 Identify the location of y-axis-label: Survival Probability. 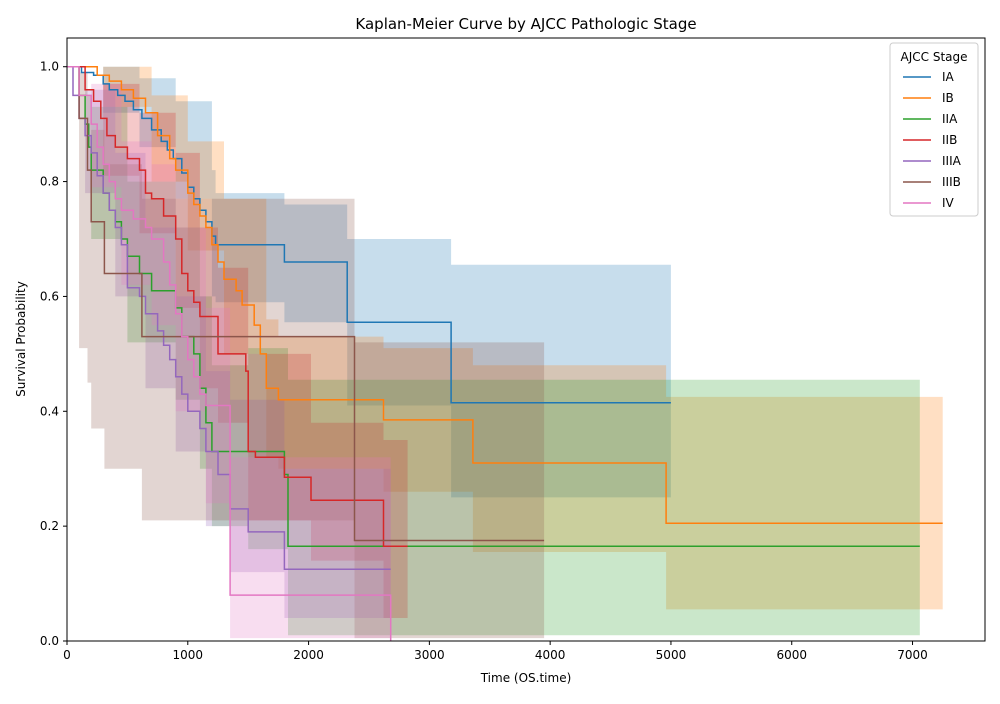
(21, 339).